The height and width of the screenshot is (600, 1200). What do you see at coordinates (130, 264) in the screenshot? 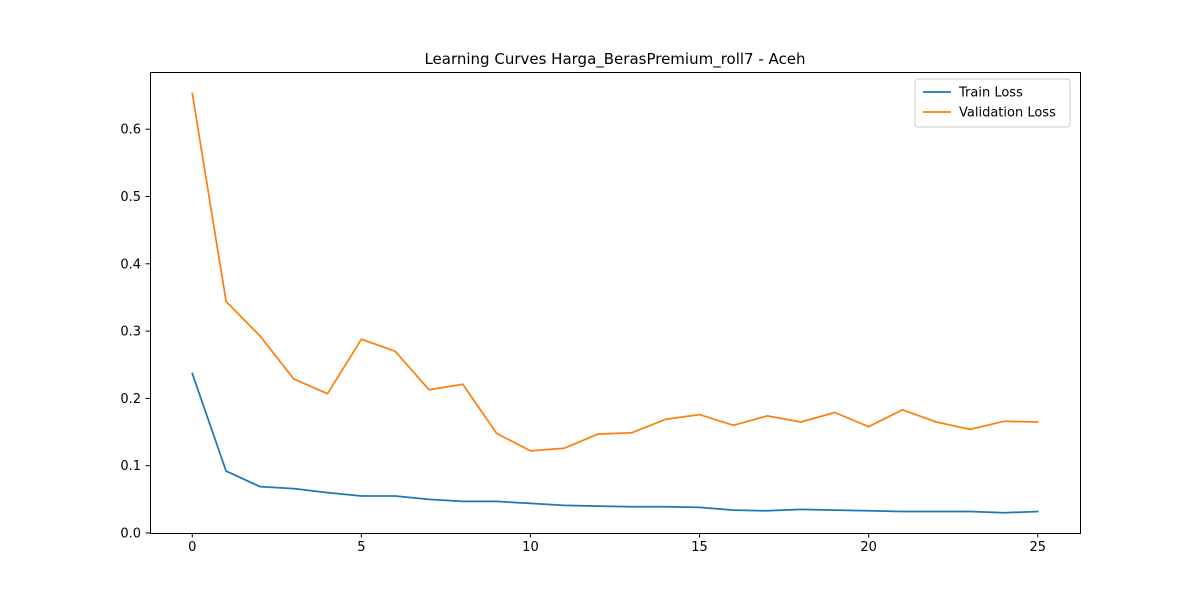
I see `y-tick-label: 0.4` at bounding box center [130, 264].